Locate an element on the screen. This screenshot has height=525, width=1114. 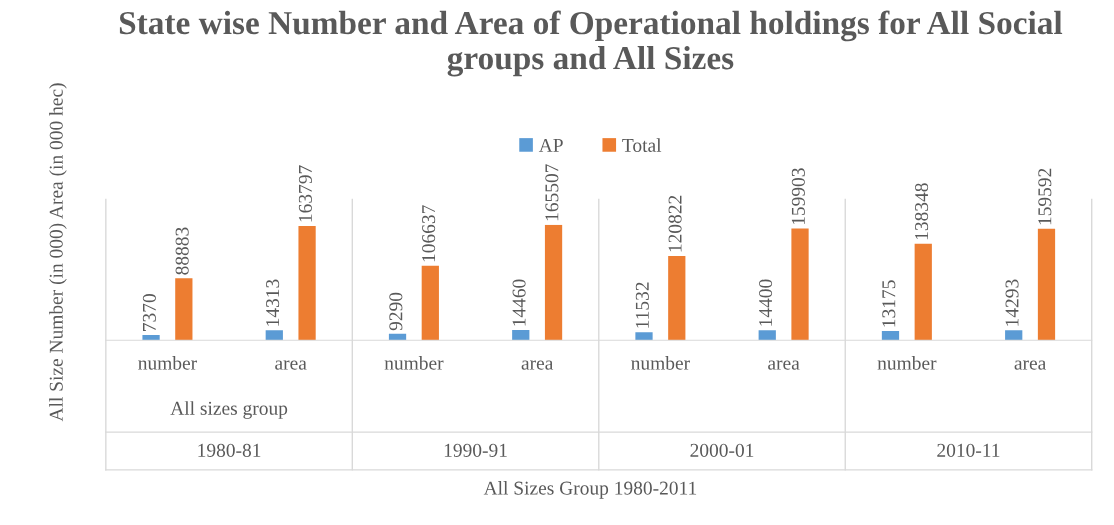
data-label: 120822 is located at coordinates (675, 223).